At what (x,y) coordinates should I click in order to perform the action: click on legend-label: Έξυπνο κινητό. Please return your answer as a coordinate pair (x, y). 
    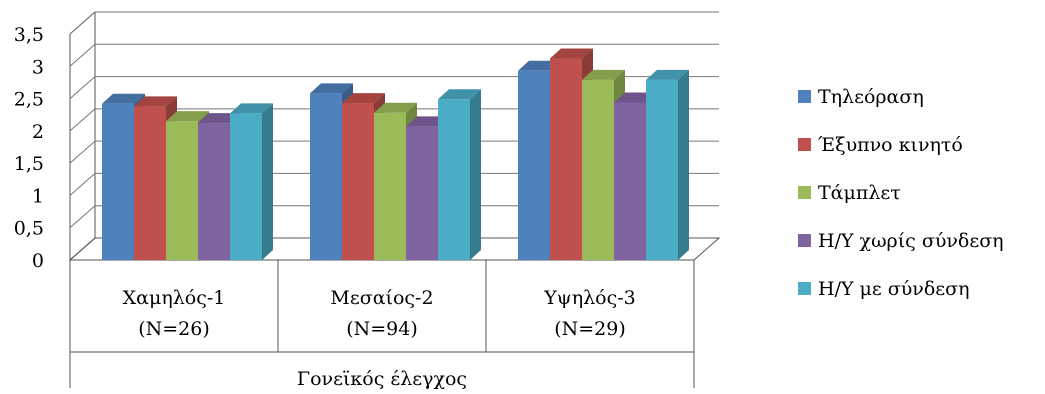
    Looking at the image, I should click on (890, 145).